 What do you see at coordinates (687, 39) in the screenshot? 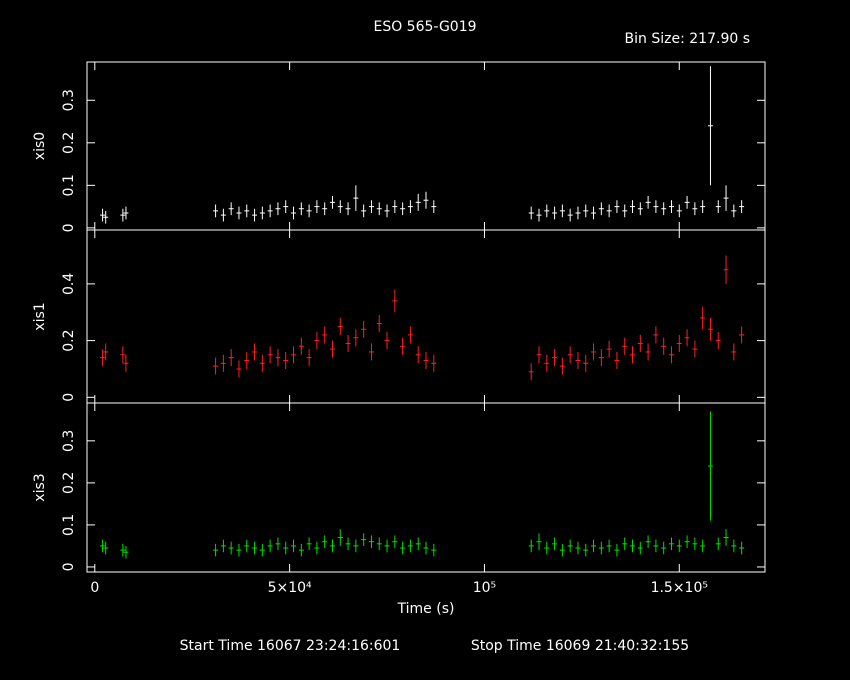
I see `bin-size: Bin Size: 217.90 s` at bounding box center [687, 39].